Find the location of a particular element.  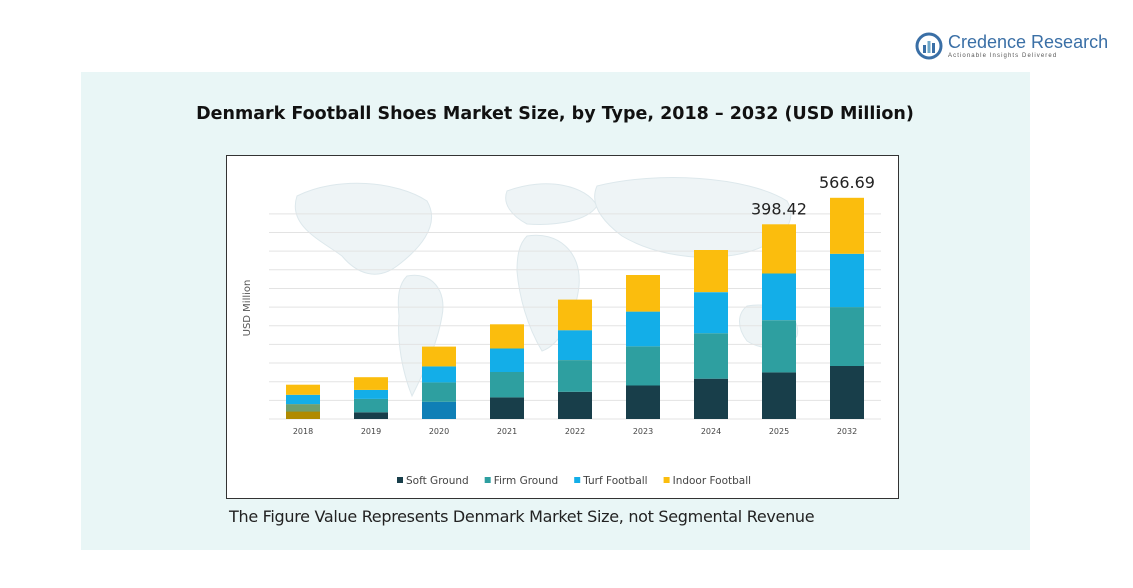

bar-segment-2019-soft-ground is located at coordinates (371, 415).